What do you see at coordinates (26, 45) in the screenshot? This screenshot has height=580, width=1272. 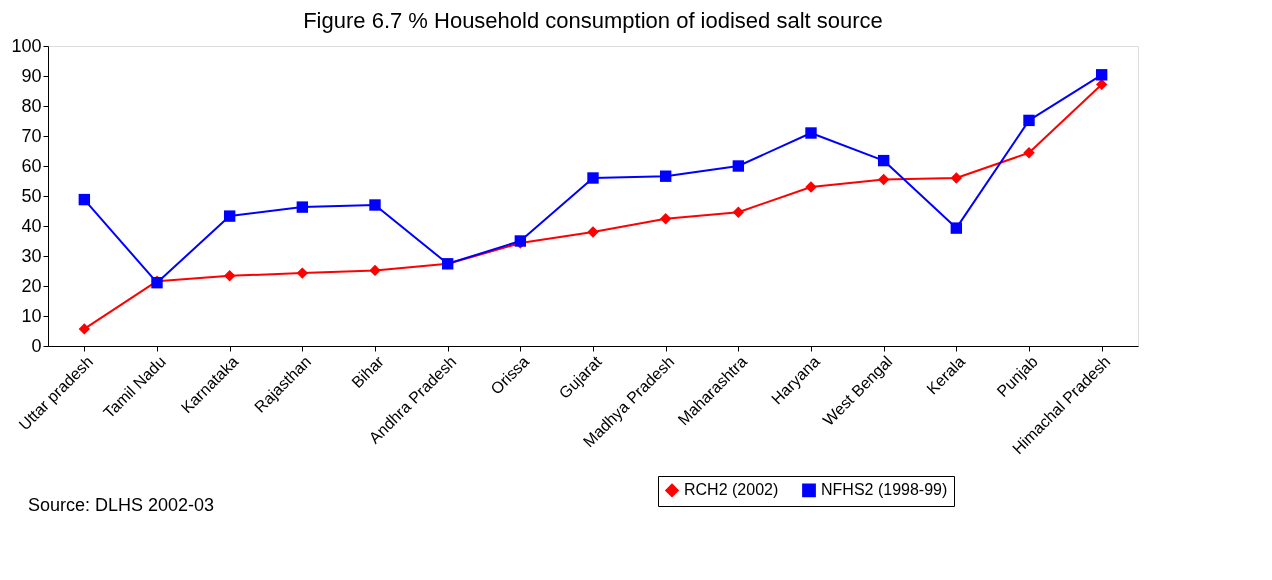 I see `y-tick-label: 100` at bounding box center [26, 45].